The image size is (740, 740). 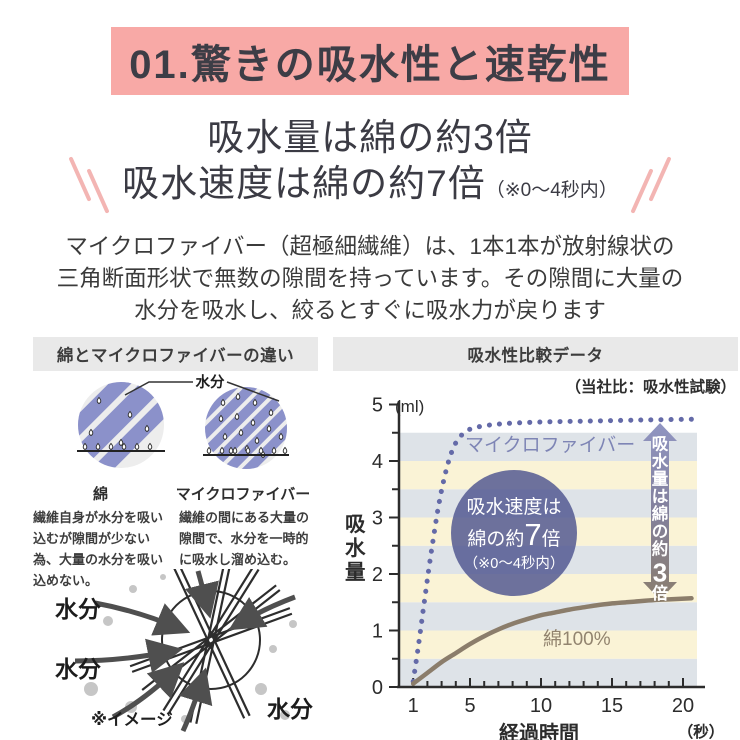 I want to click on absorption-chart-header: 吸水性比較データ, so click(x=535, y=353).